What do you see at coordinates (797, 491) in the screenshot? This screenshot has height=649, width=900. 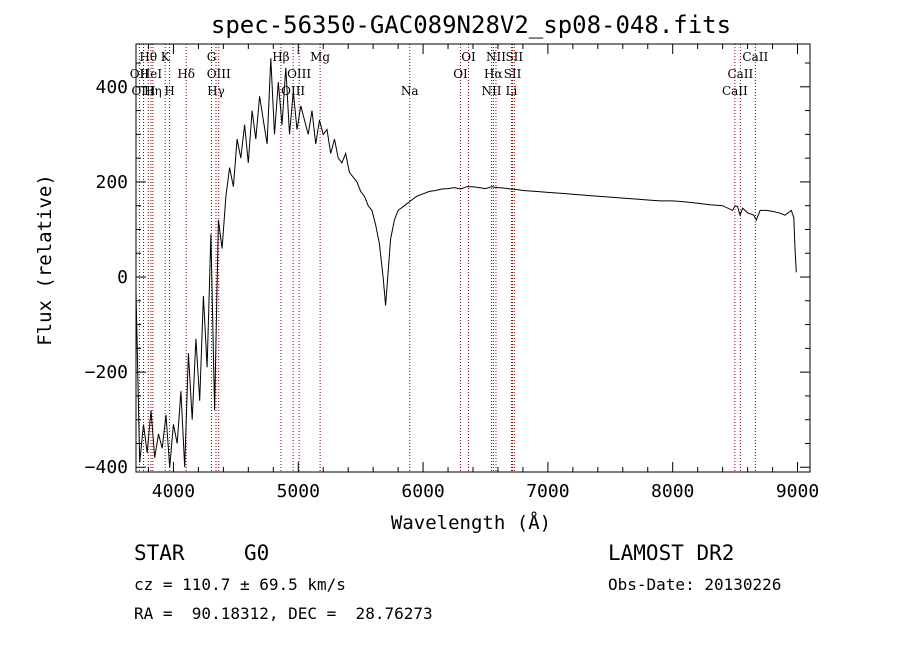 I see `x-tick-label-5: 9000` at bounding box center [797, 491].